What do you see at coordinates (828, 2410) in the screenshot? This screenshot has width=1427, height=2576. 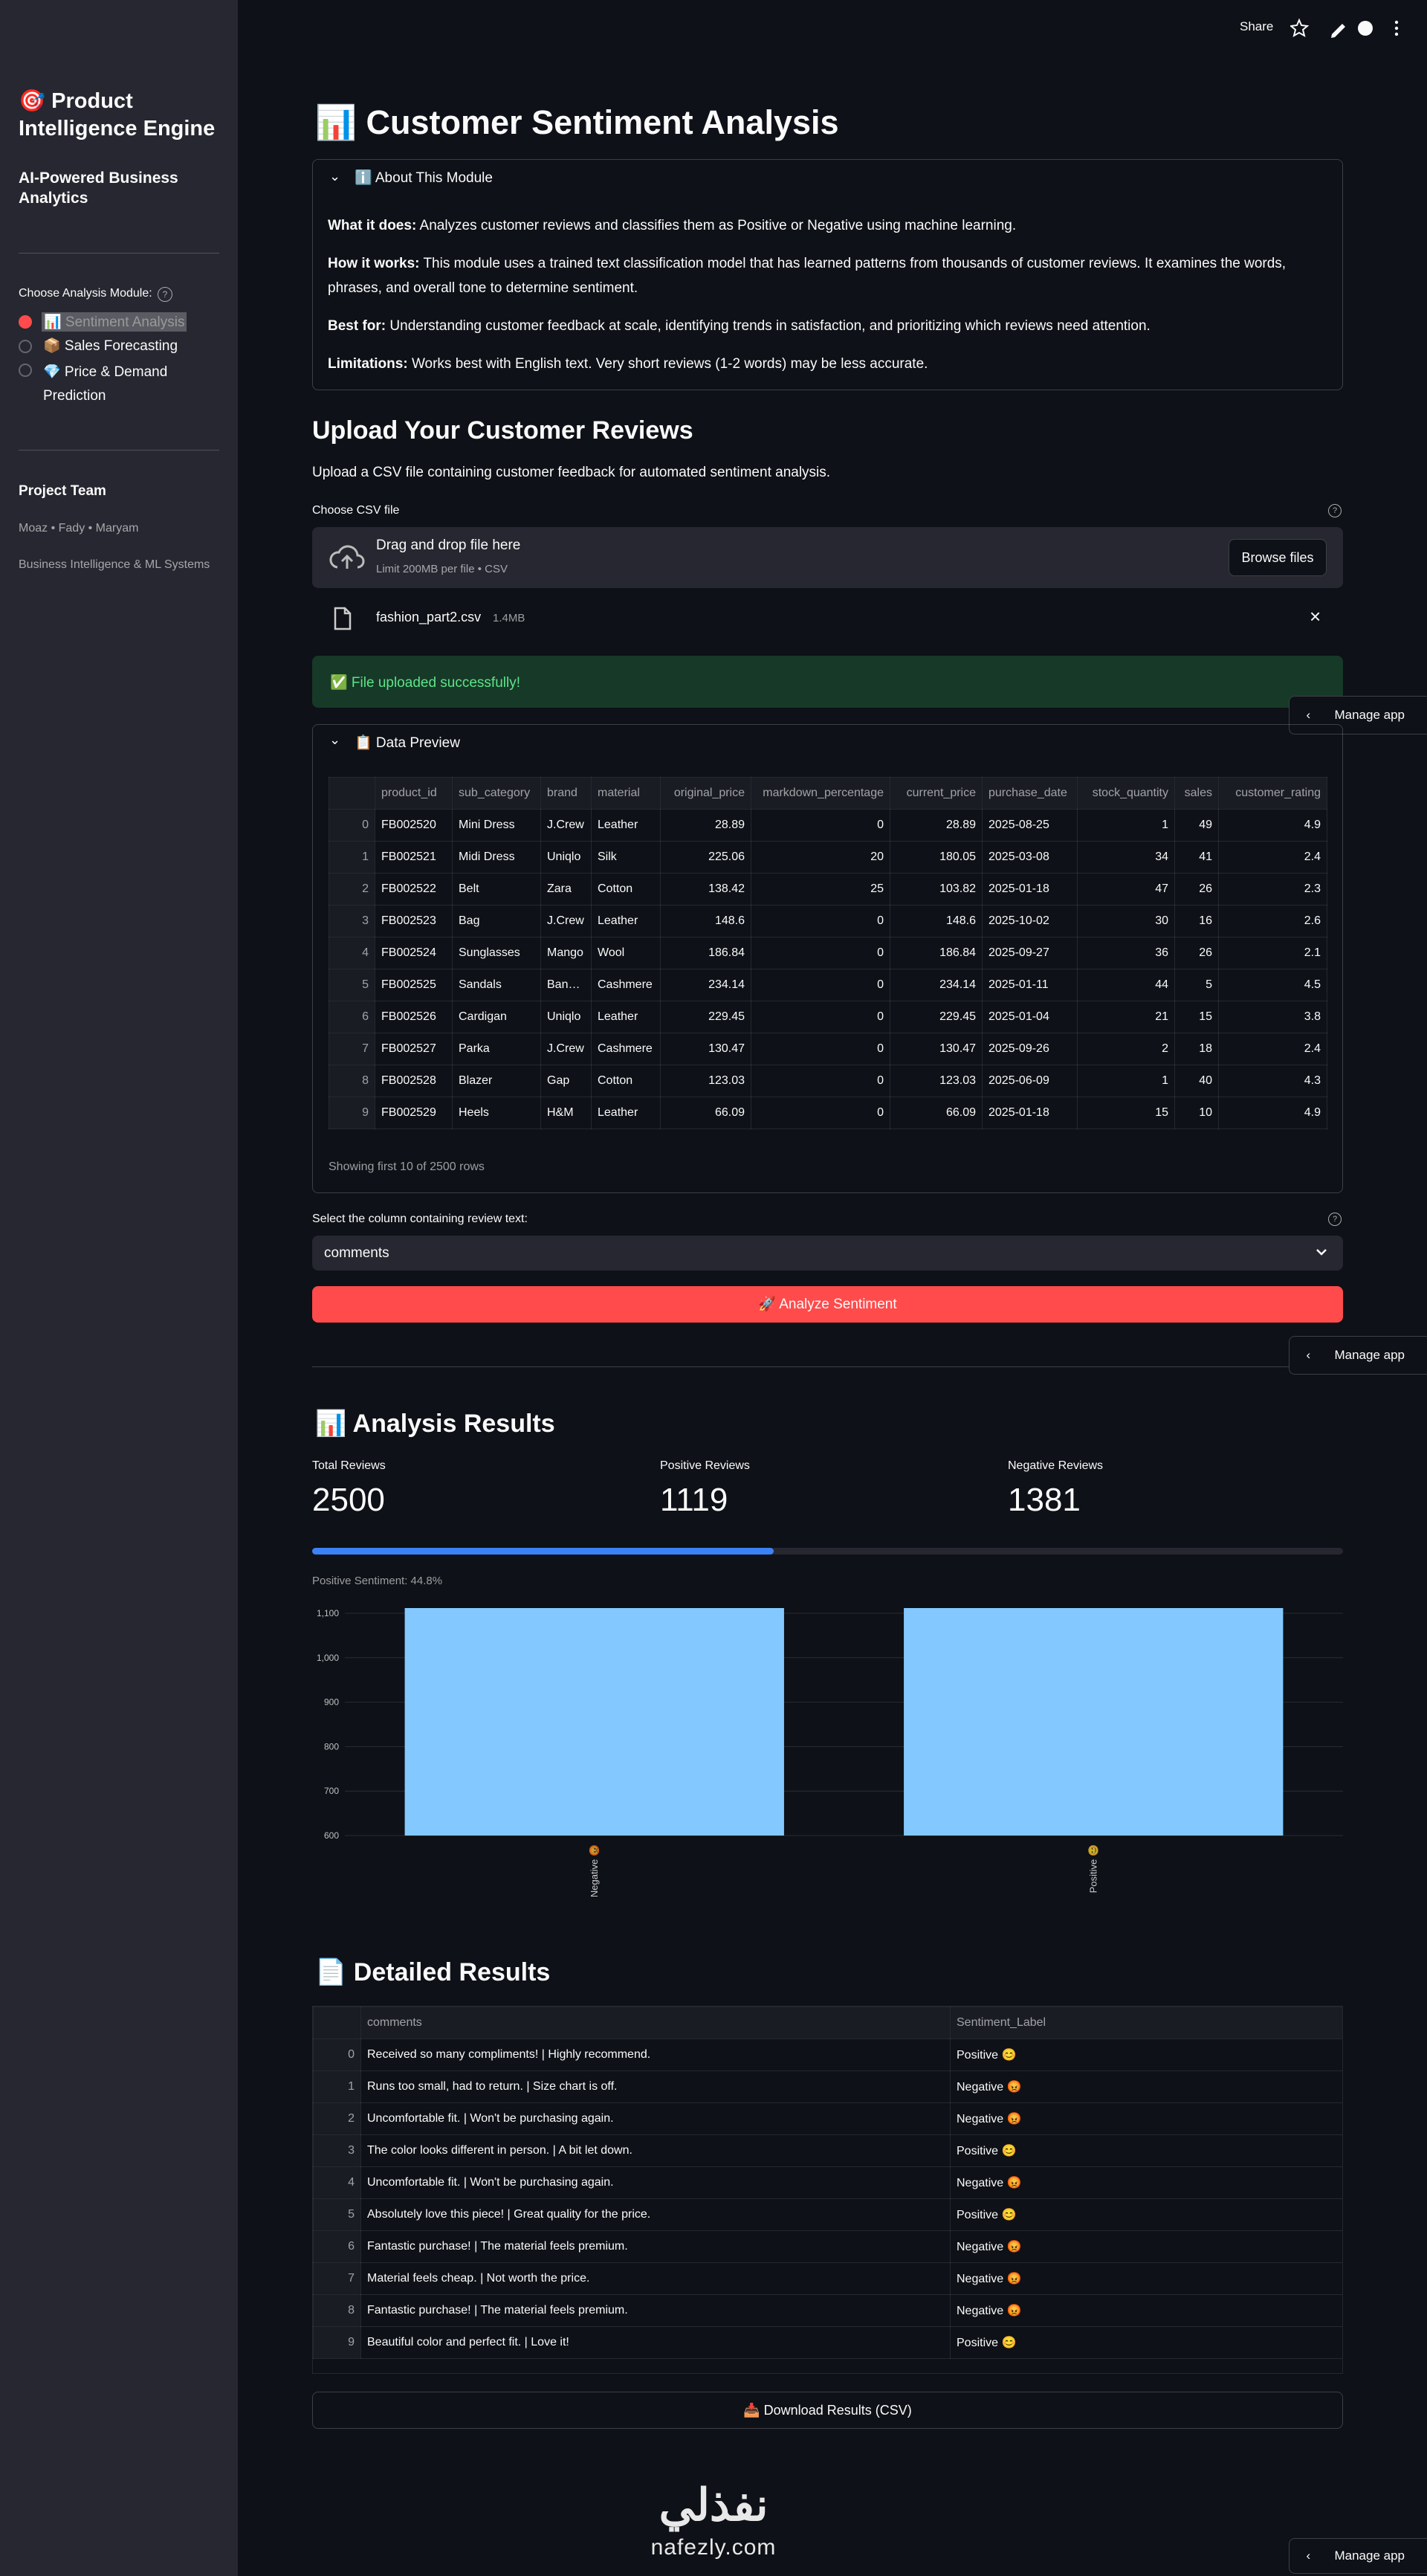 I see `download-button: 📥 Download Results (CSV)` at bounding box center [828, 2410].